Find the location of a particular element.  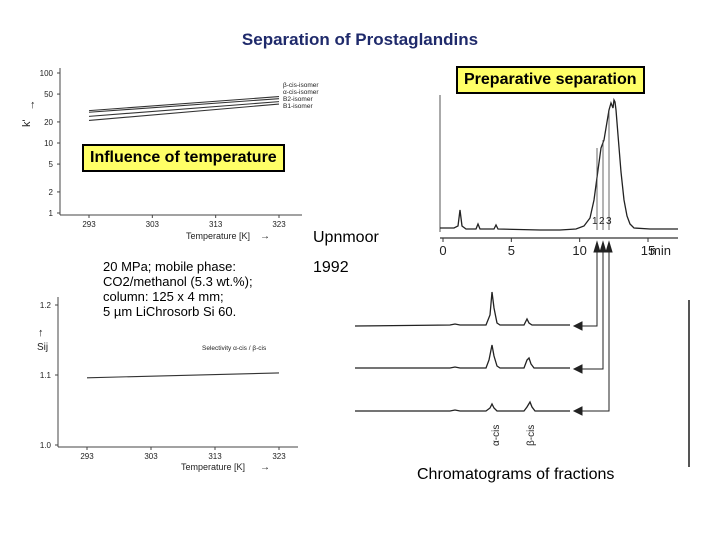

chart1-legend-entry: β-cis-isomer is located at coordinates (301, 85).